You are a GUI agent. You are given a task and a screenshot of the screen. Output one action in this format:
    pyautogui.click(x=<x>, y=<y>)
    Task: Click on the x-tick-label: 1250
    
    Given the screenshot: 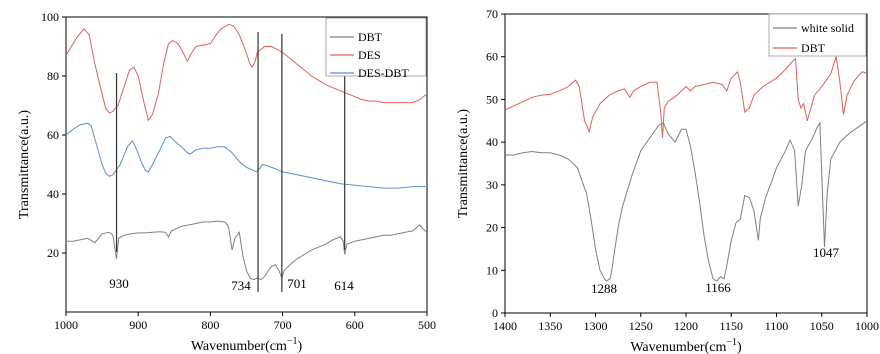 What is the action you would take?
    pyautogui.click(x=641, y=326)
    